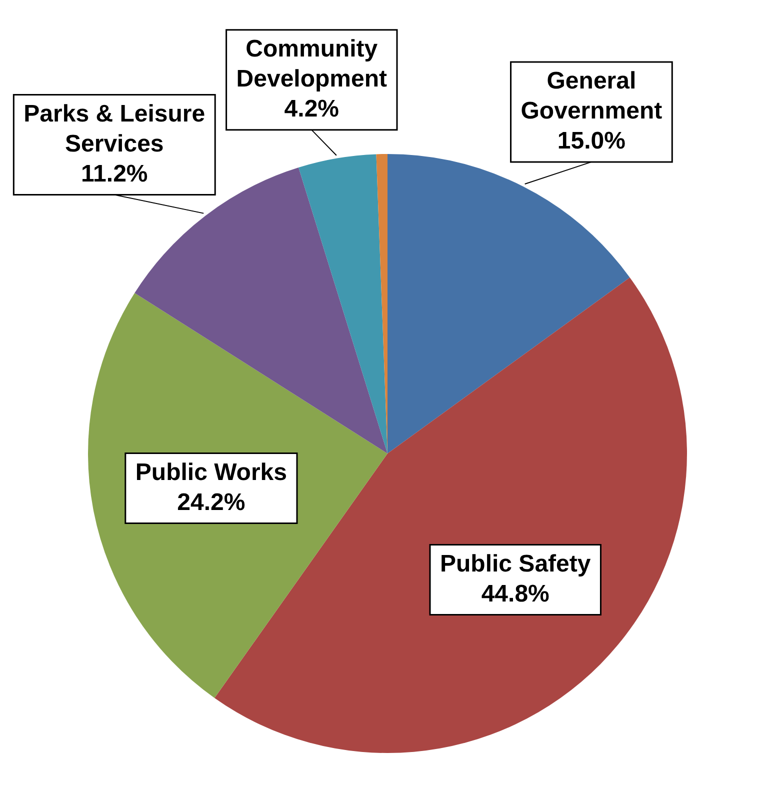 The image size is (775, 795). Describe the element at coordinates (516, 564) in the screenshot. I see `slice-label: Public Safety` at that location.